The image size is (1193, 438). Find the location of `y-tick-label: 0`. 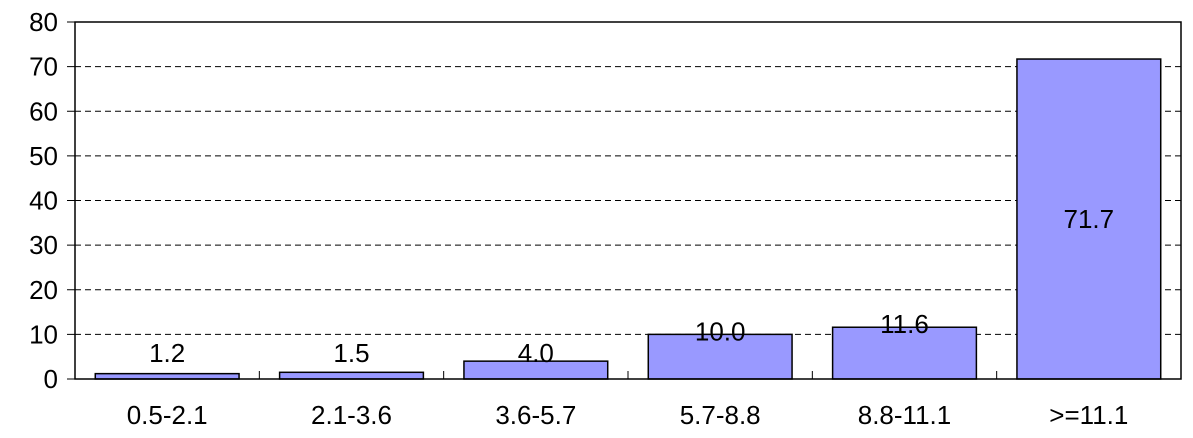

y-tick-label: 0 is located at coordinates (51, 379).